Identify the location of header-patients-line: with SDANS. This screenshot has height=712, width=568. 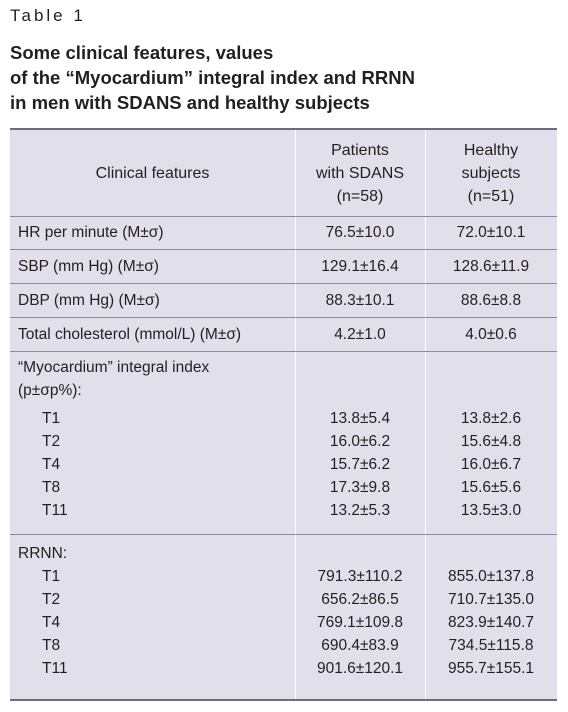
(360, 173).